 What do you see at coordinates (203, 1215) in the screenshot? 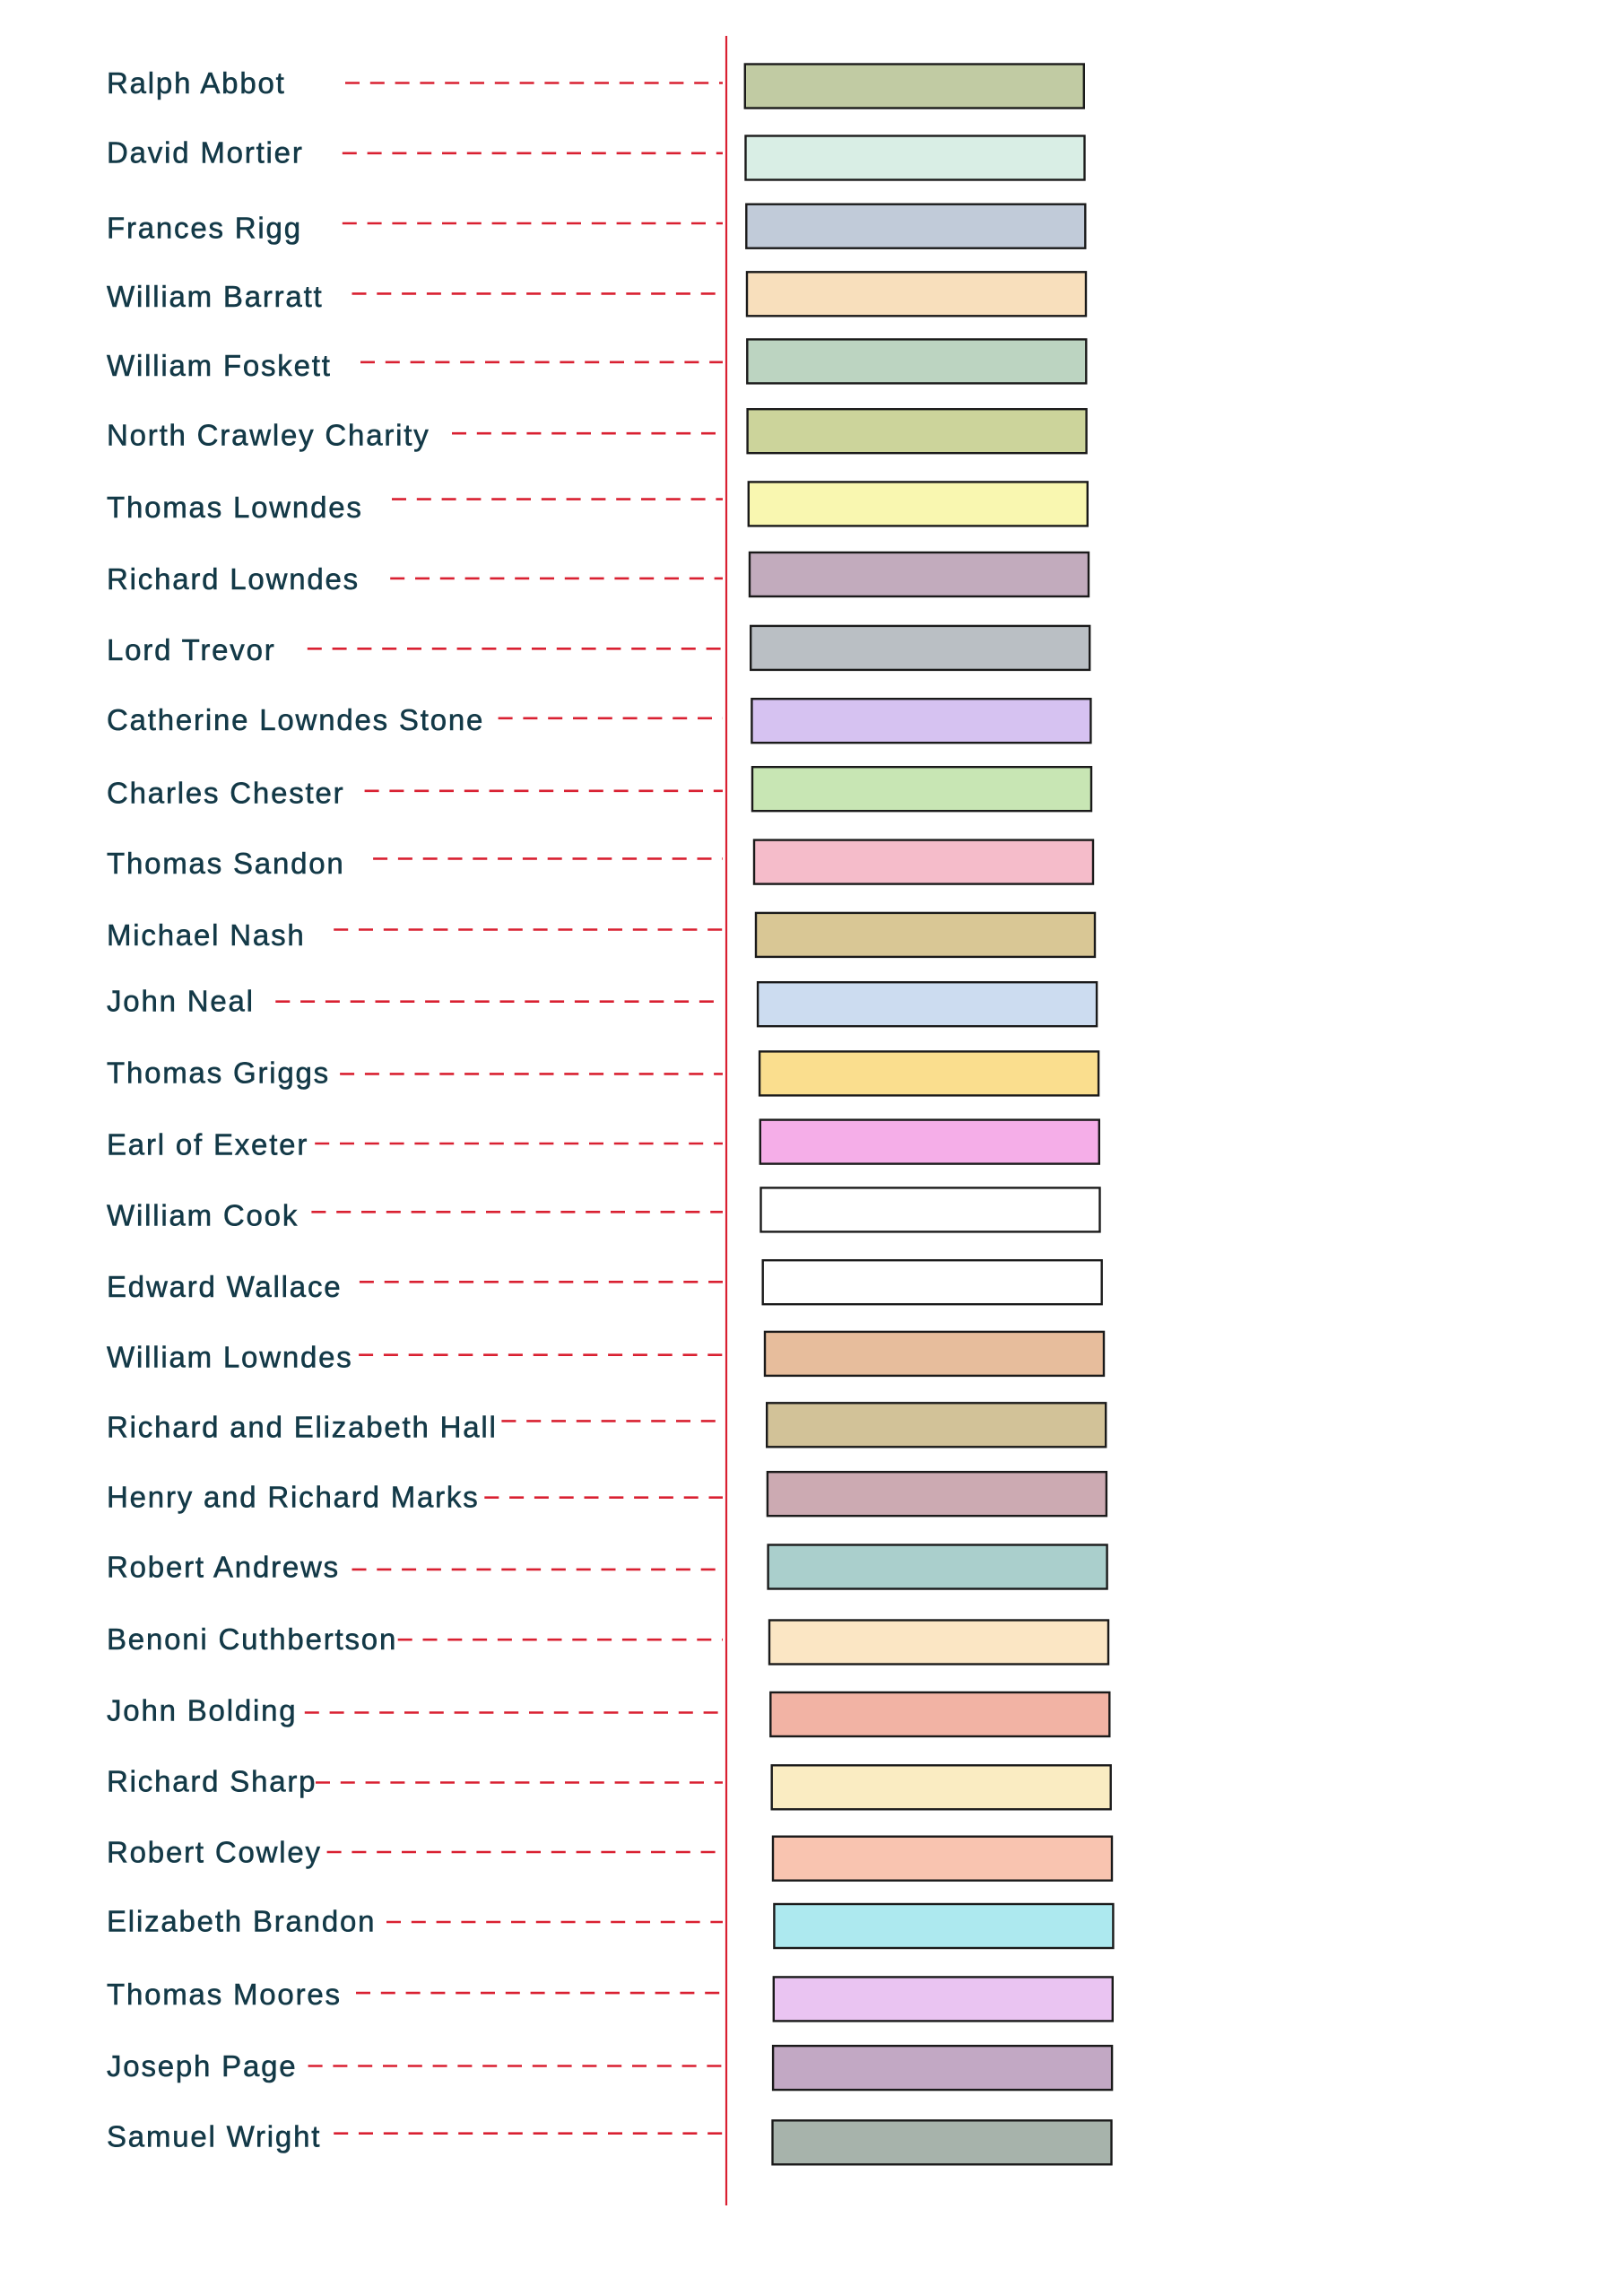
I see `svg-text: William Cook` at bounding box center [203, 1215].